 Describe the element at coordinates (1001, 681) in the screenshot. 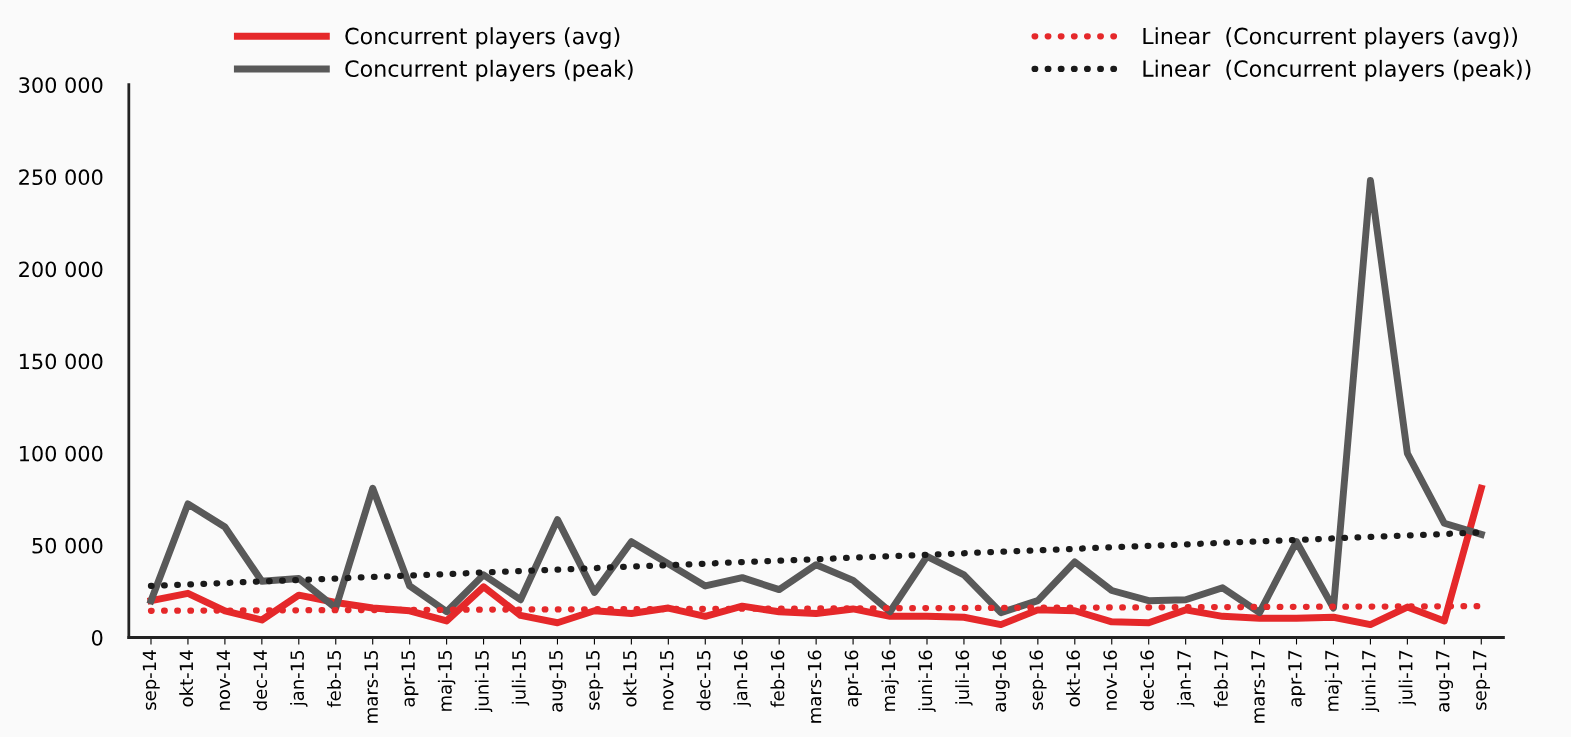

I see `x-tick-label: aug-16` at that location.